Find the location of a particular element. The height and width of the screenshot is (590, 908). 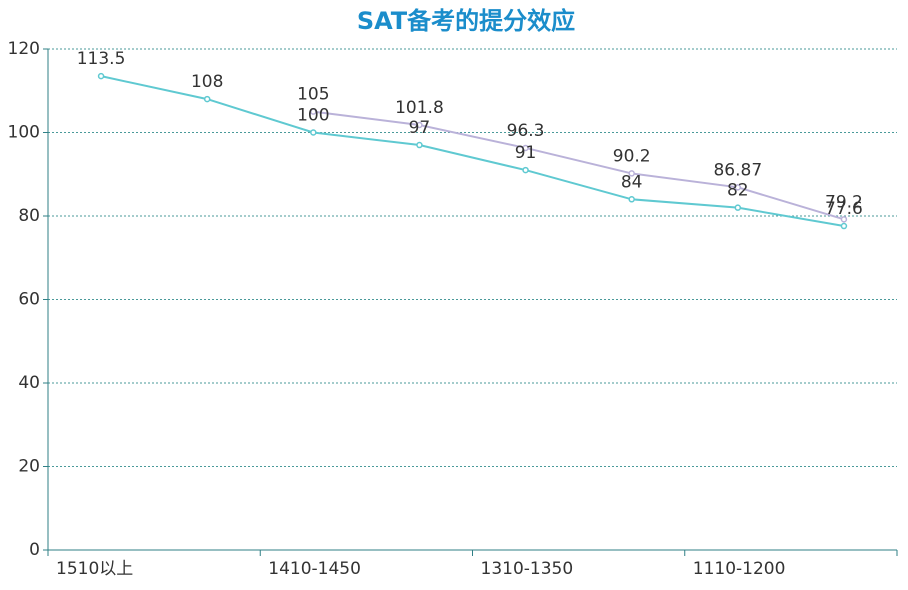

data-label: 82 is located at coordinates (738, 191).